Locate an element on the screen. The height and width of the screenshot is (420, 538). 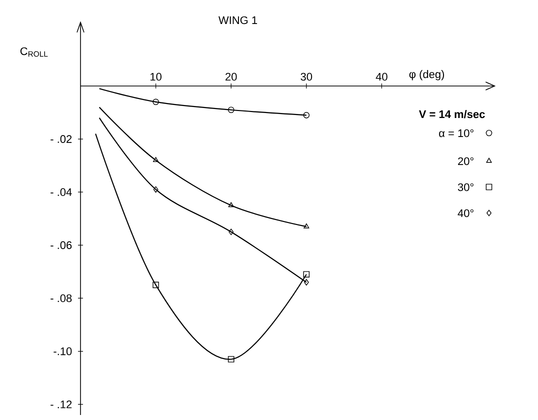
y-tick-label: - .06 is located at coordinates (61, 245).